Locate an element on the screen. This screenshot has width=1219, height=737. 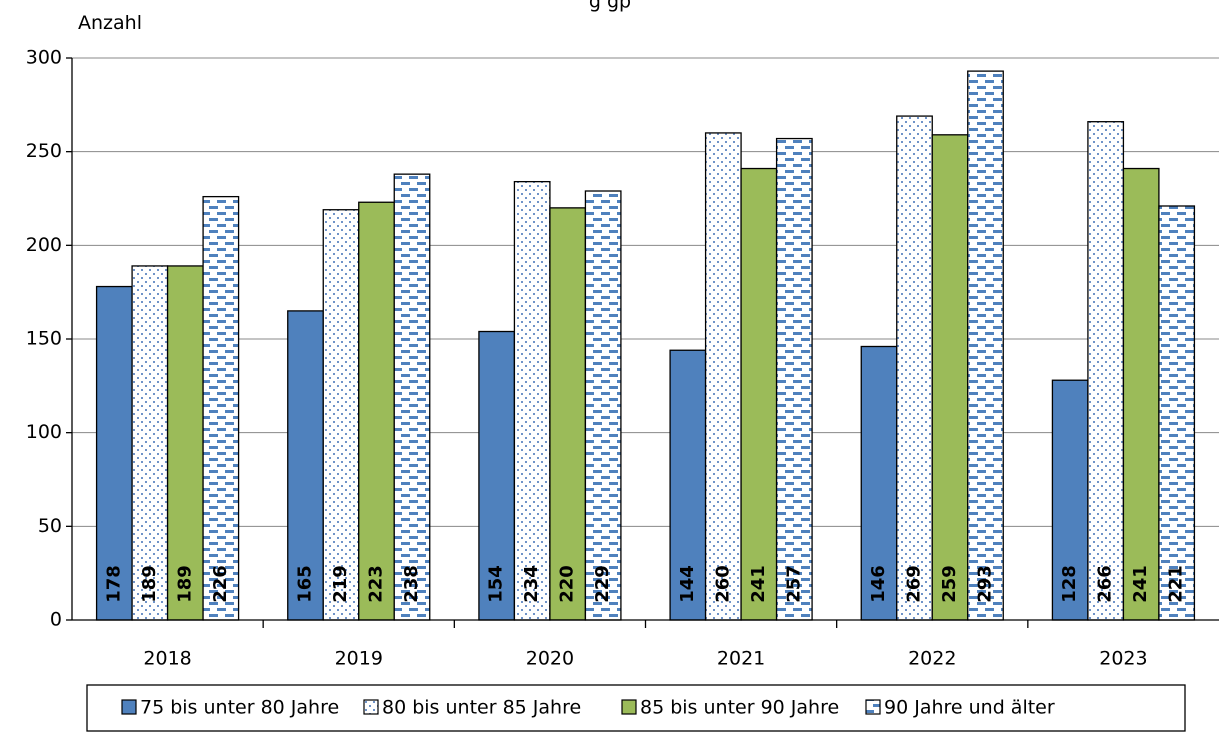
x-tick-label: 2019 is located at coordinates (359, 659).